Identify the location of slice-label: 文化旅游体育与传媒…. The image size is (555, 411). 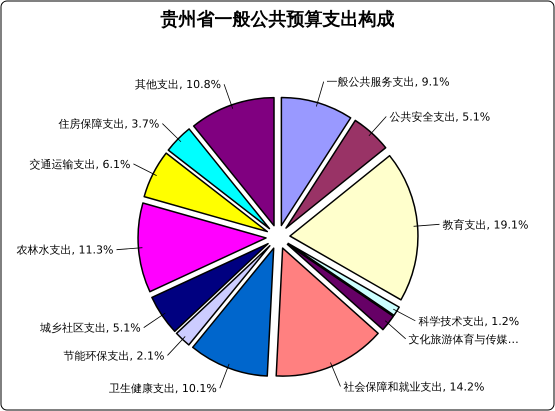
(463, 339).